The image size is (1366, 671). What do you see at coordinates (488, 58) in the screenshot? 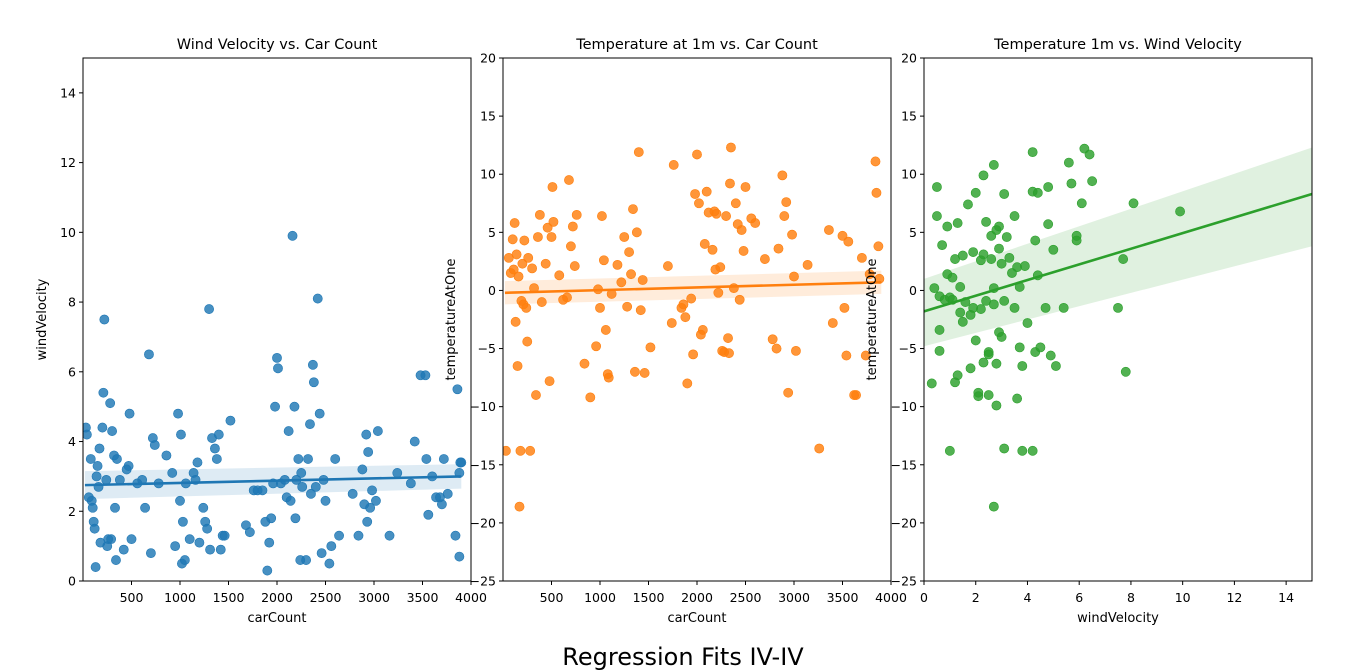
I see `y-tick-label: 20` at bounding box center [488, 58].